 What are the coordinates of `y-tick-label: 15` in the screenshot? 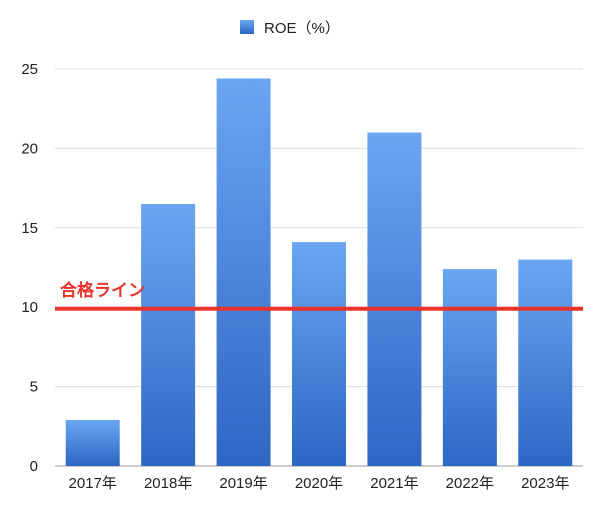 It's located at (29, 228).